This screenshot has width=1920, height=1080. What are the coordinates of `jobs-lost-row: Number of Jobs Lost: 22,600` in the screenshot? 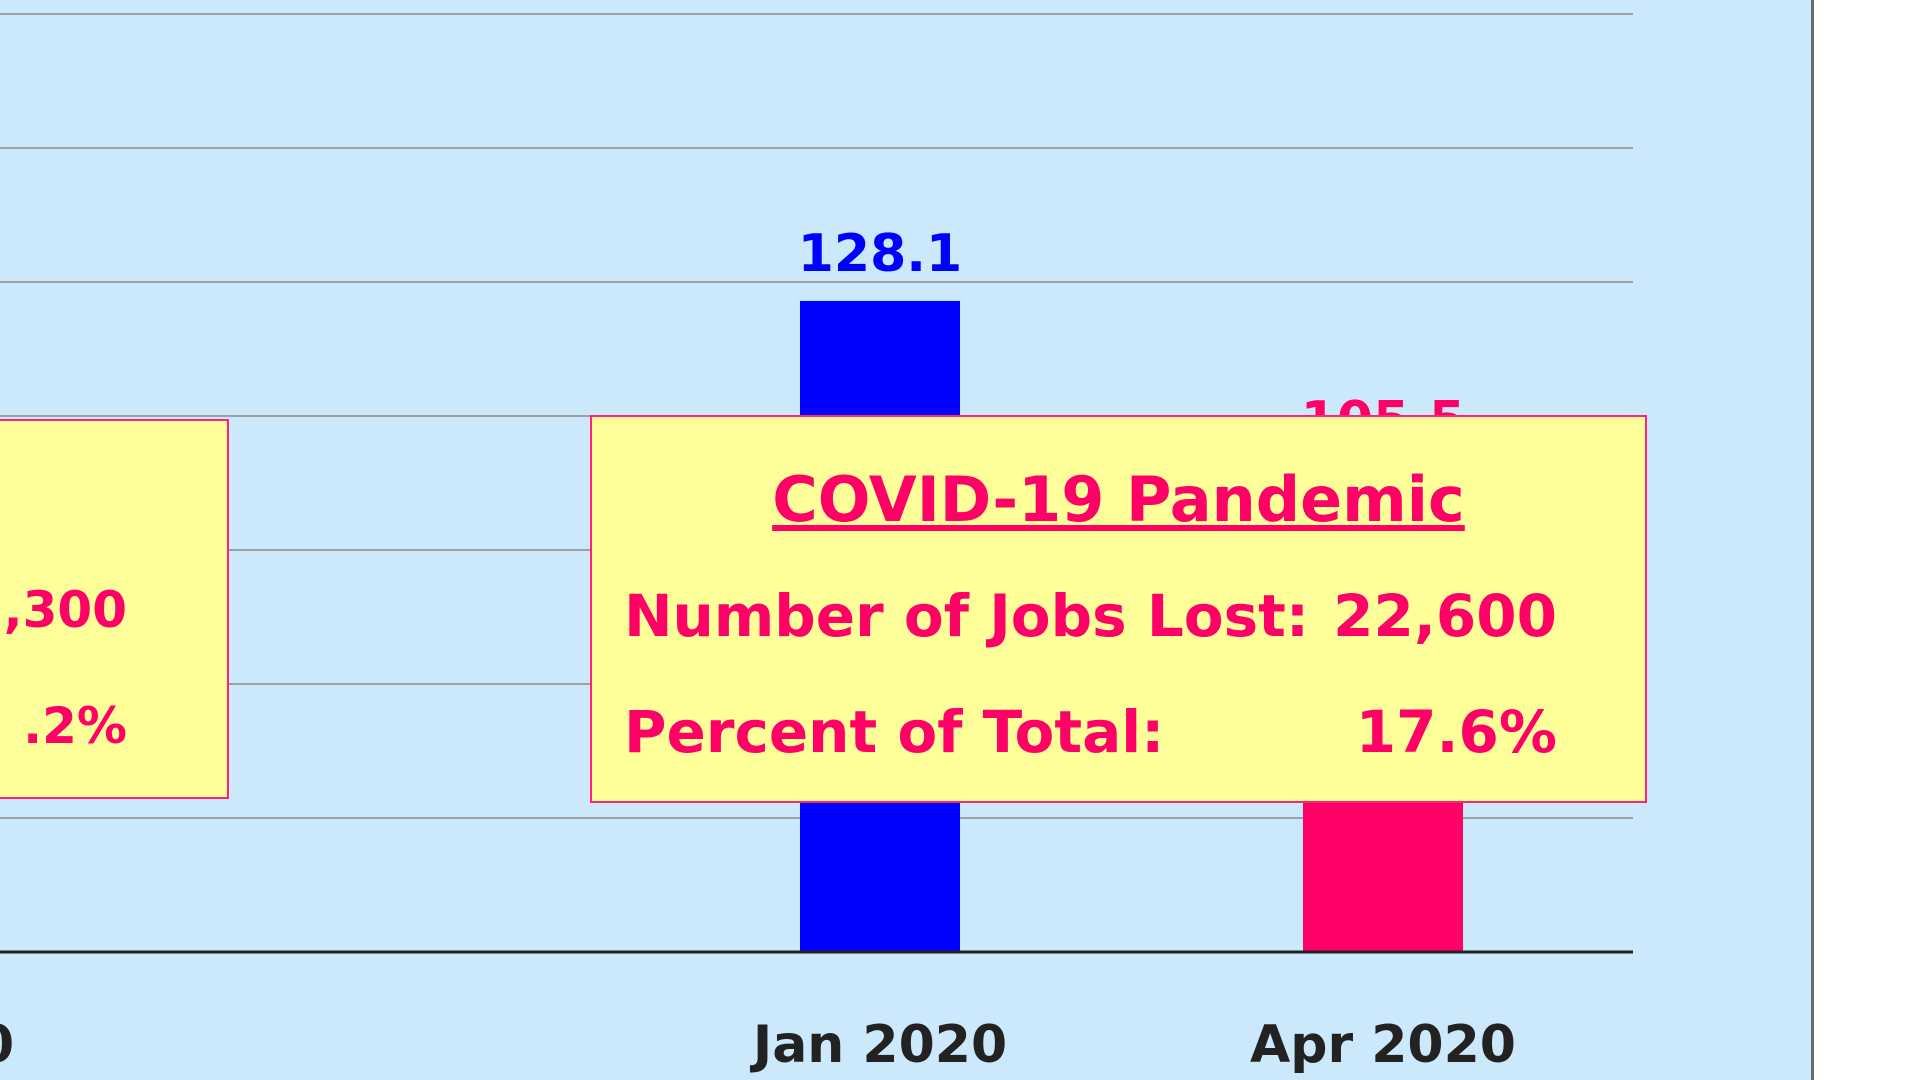 It's located at (1090, 616).